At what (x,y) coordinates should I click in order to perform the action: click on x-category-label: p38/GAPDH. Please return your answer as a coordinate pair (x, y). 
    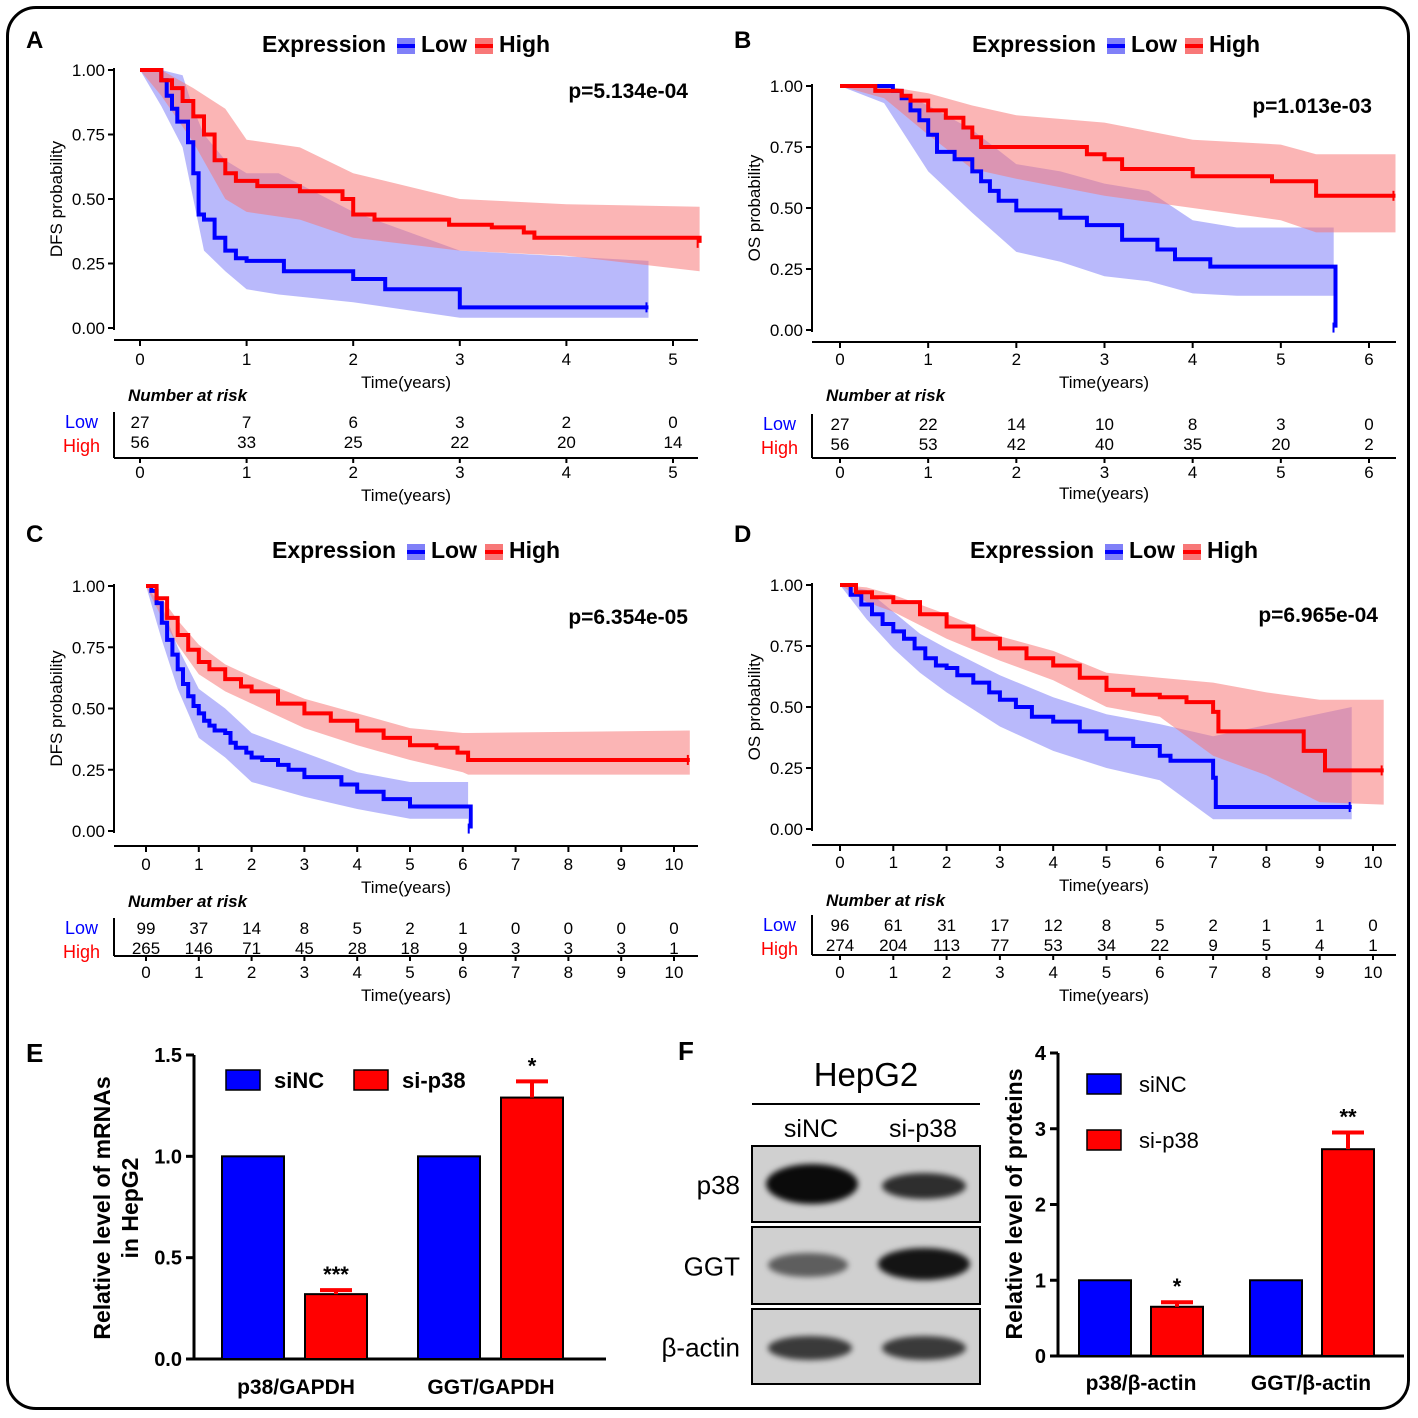
    Looking at the image, I should click on (296, 1387).